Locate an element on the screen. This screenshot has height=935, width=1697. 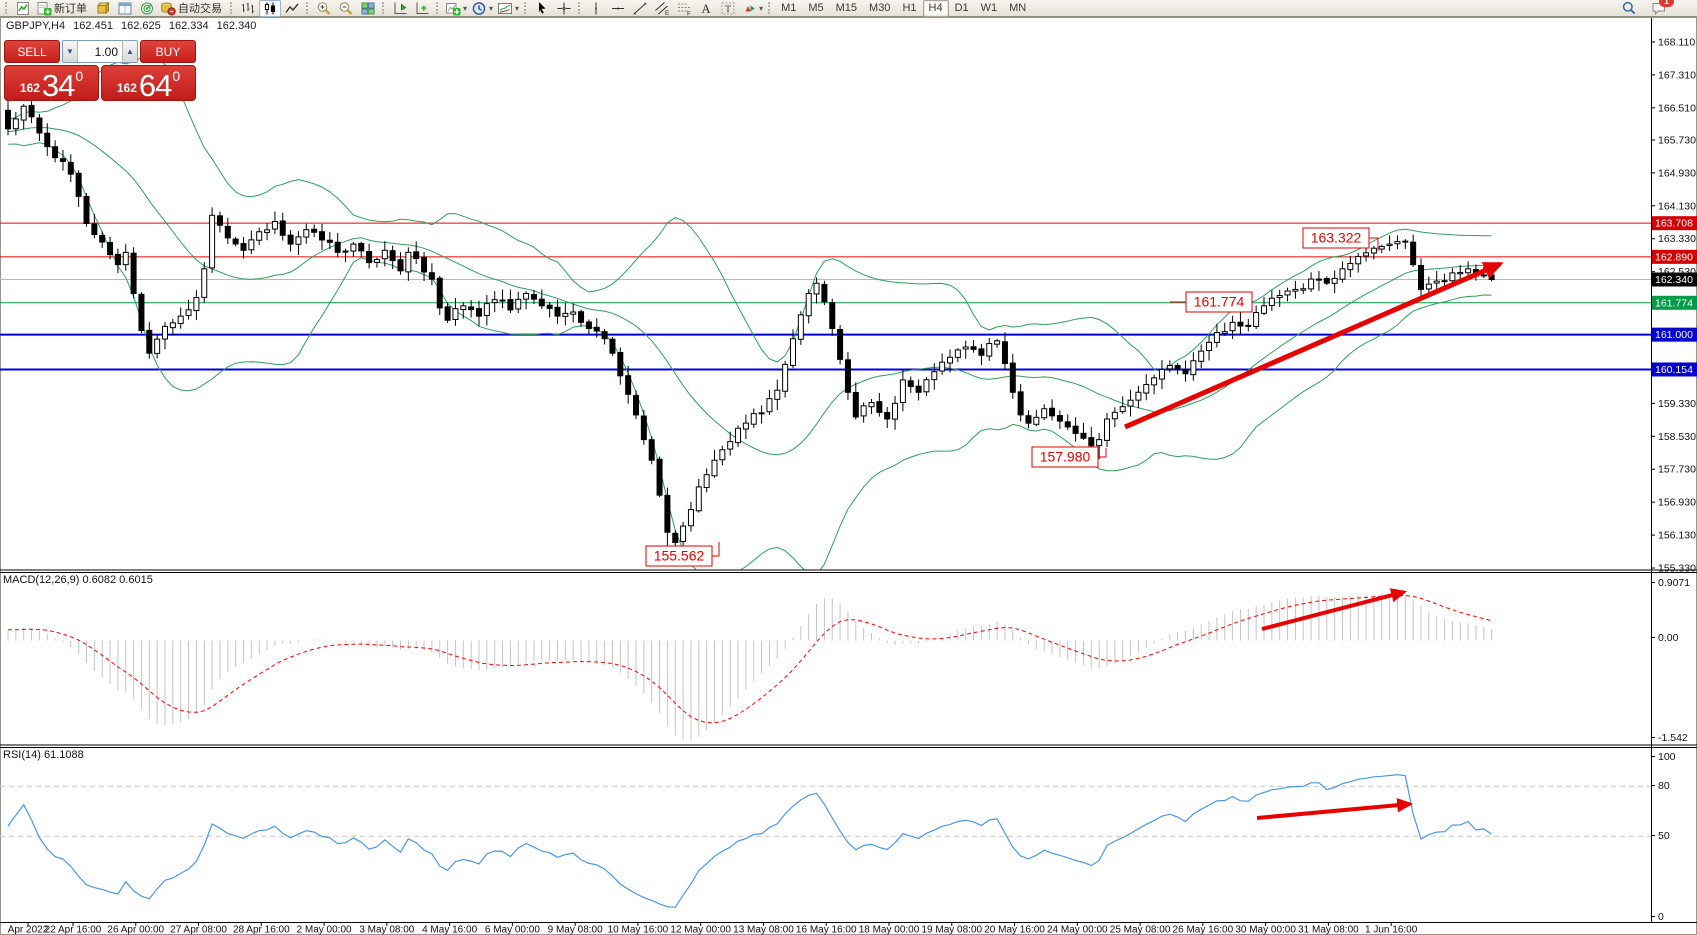
toolbar-button-groups: 新订单 自动交易 ▾ ▾ ▾ E F A T ▾ is located at coordinates (383, 8).